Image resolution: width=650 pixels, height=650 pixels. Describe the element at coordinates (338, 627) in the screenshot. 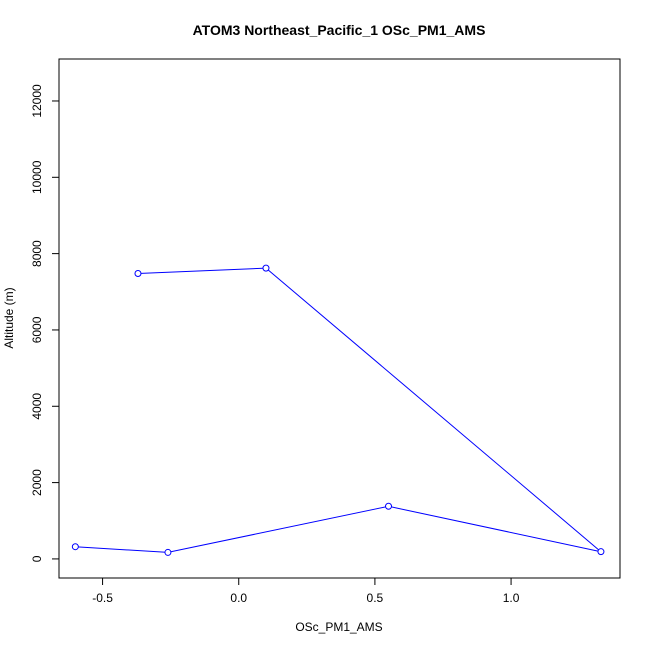

I see `x-axis-label: OSc_PM1_AMS` at that location.